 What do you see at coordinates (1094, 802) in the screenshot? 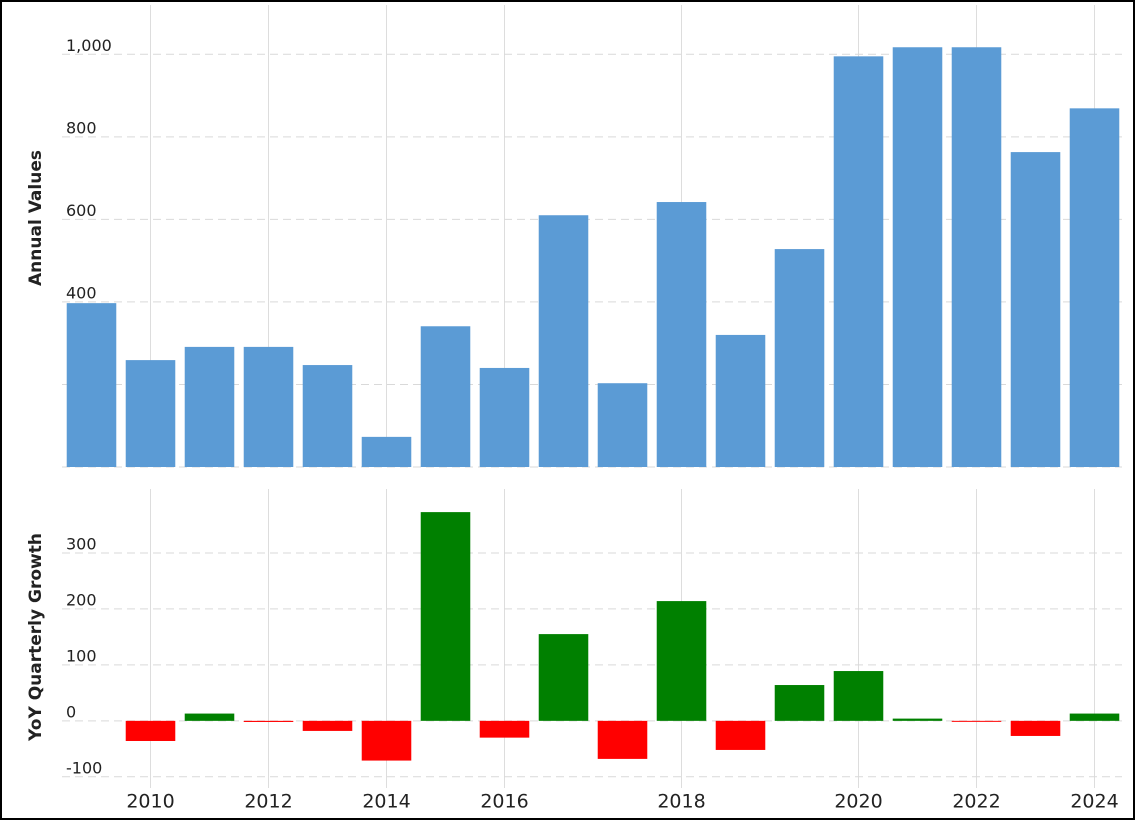
I see `x-tick-label: 2024` at bounding box center [1094, 802].